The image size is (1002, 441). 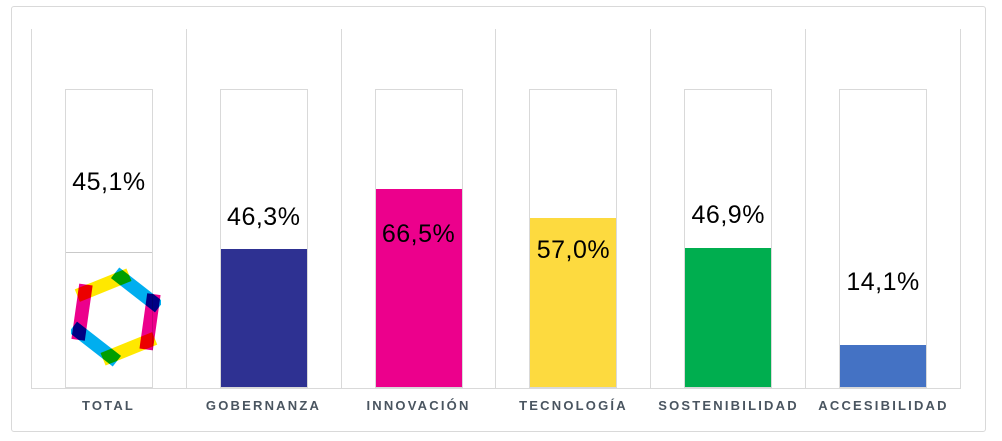 I want to click on bar-cell-innovacion: 66,5%, so click(x=418, y=208).